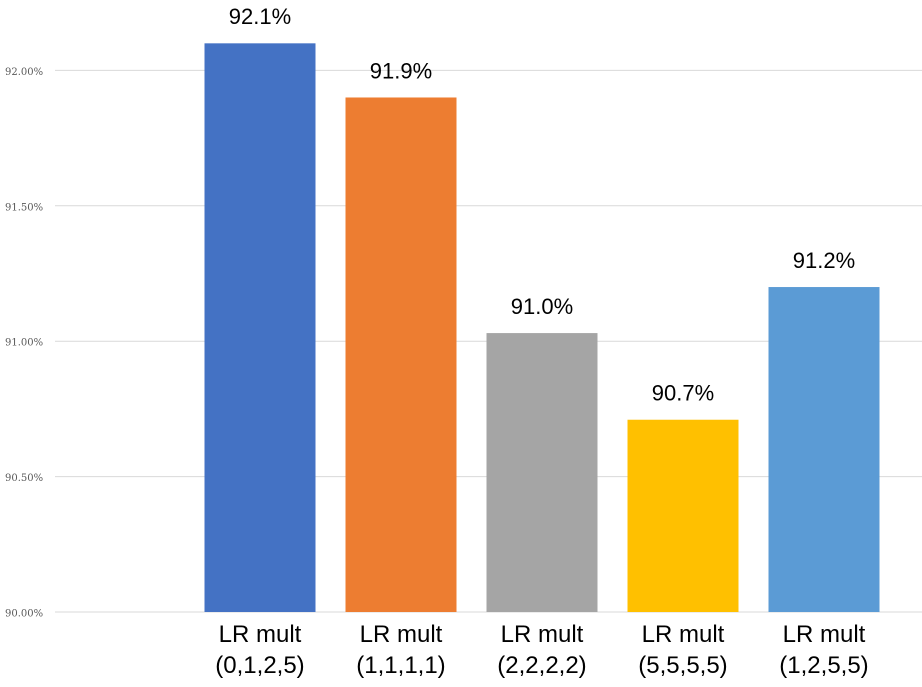 This screenshot has height=687, width=922. What do you see at coordinates (24, 343) in the screenshot?
I see `y-tick-label: 91.00%` at bounding box center [24, 343].